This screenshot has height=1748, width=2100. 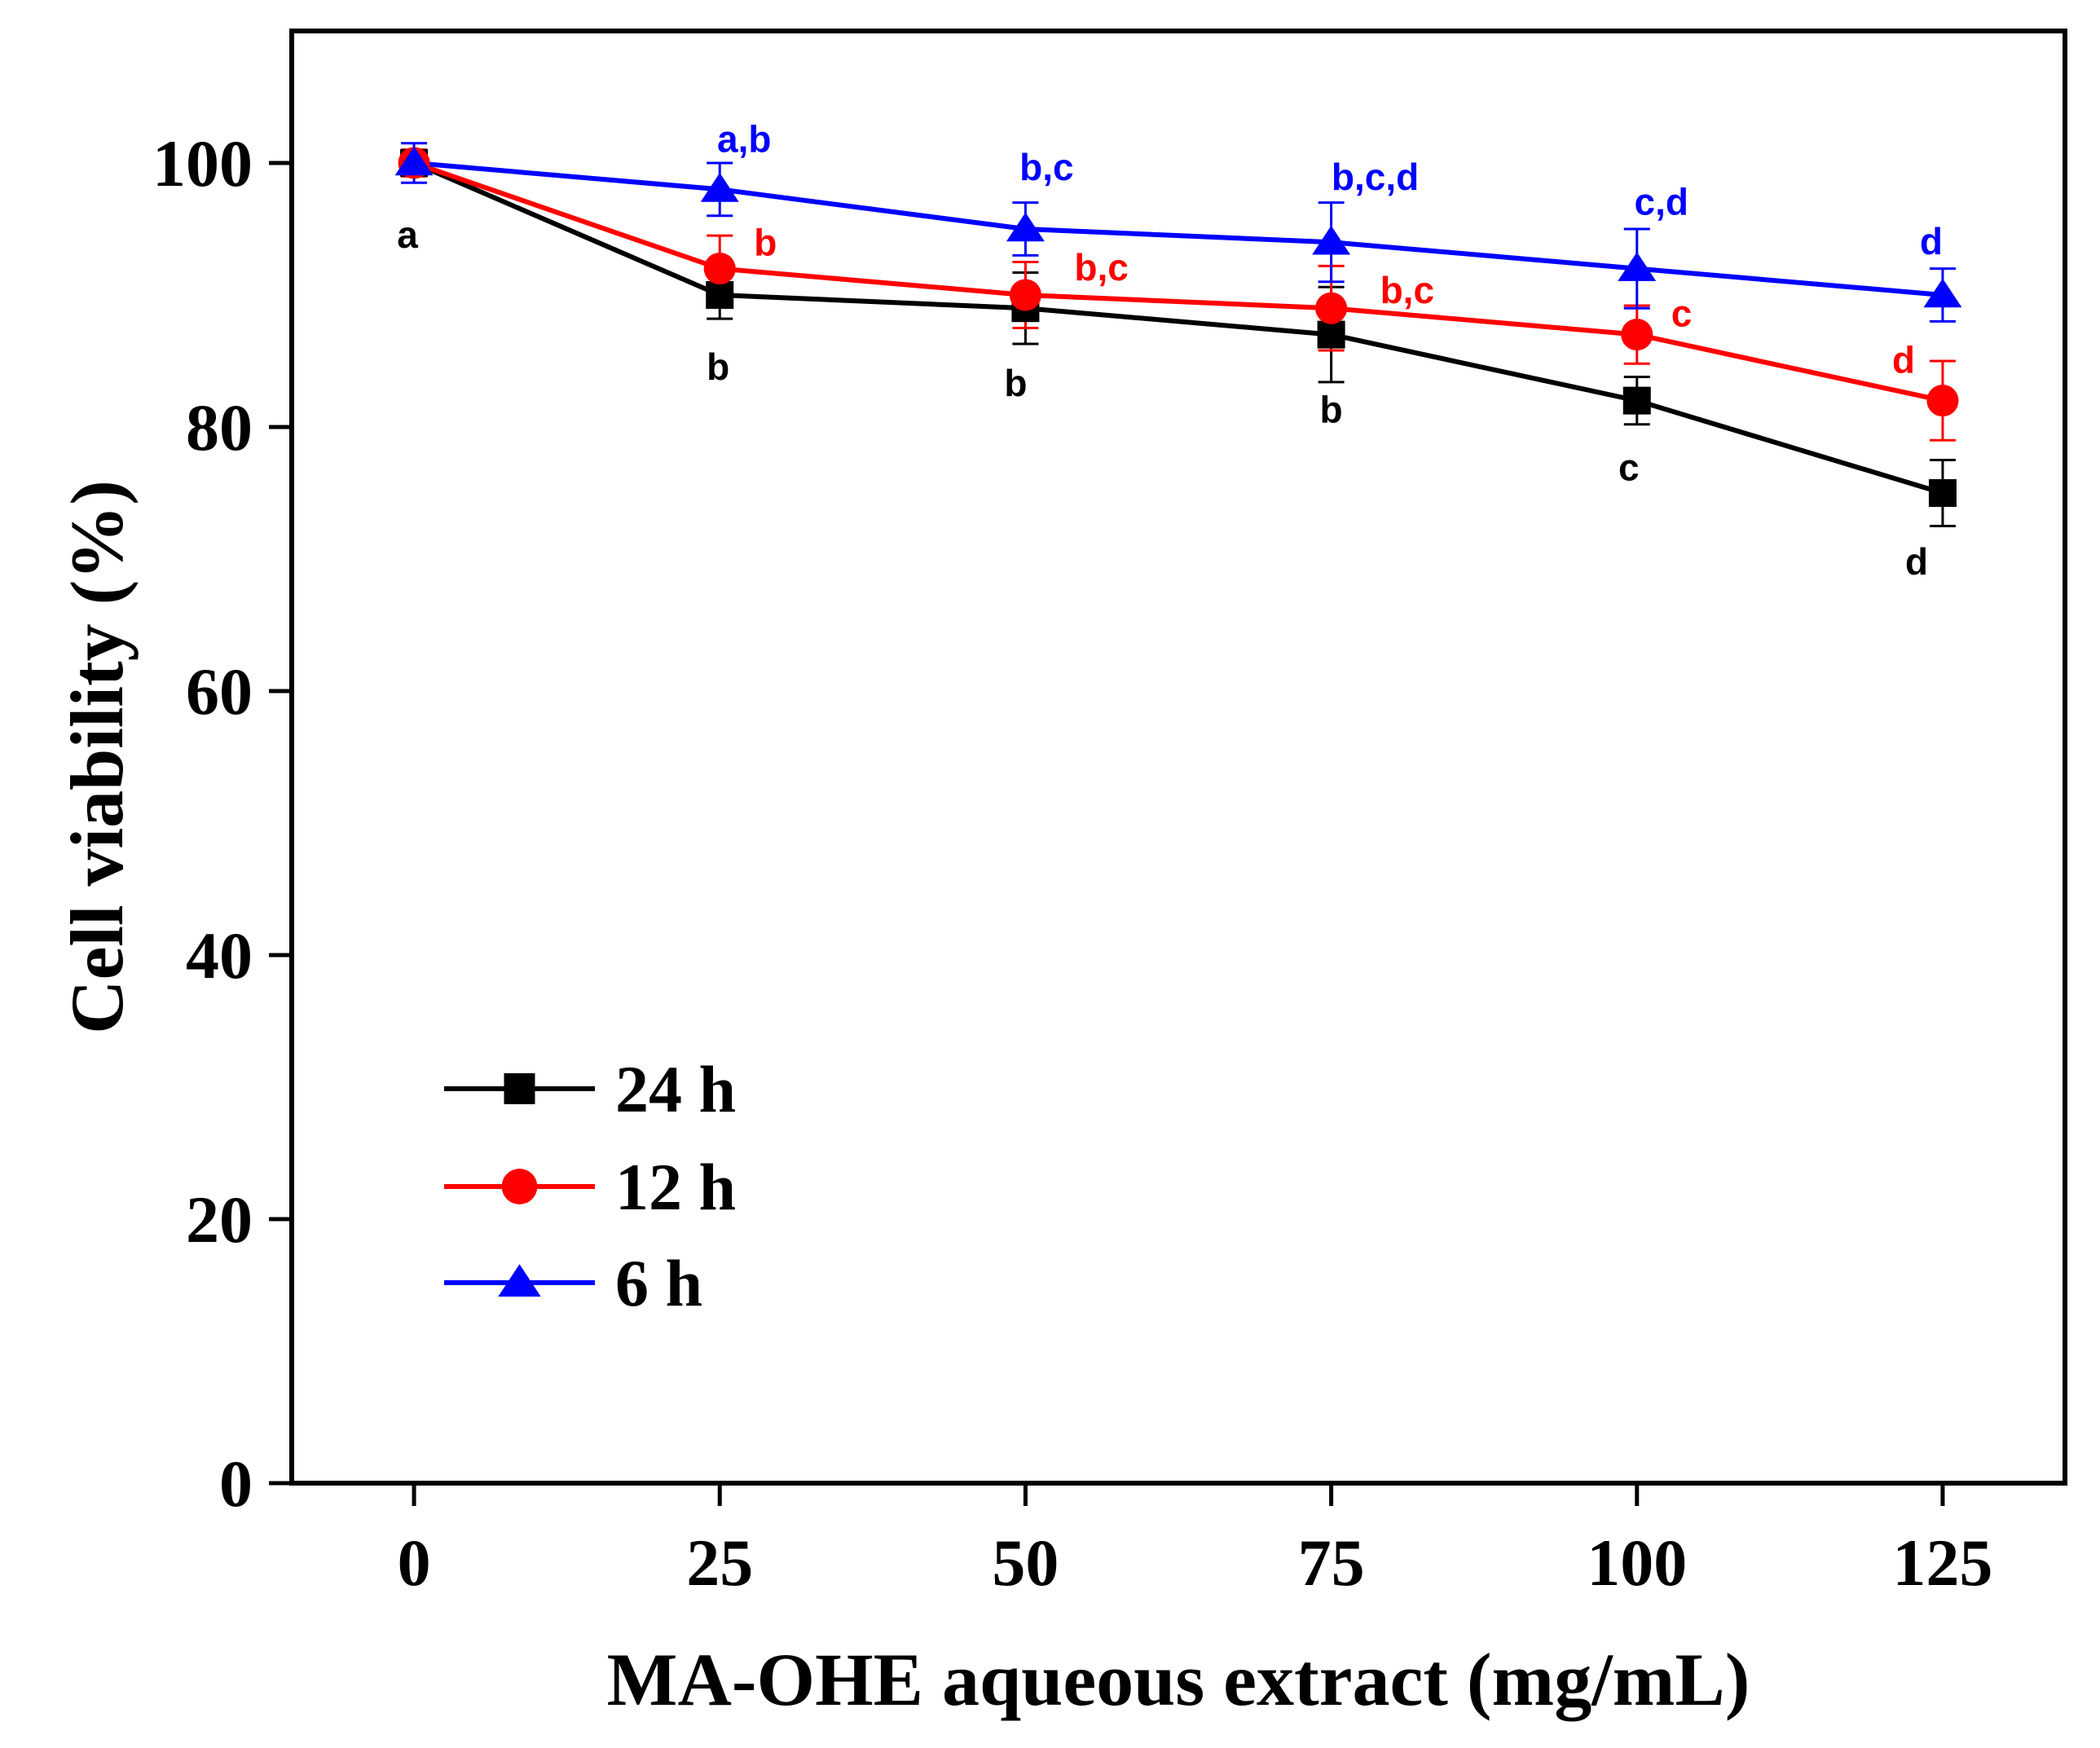 I want to click on y-axis-title: Cell viability (%), so click(x=97, y=757).